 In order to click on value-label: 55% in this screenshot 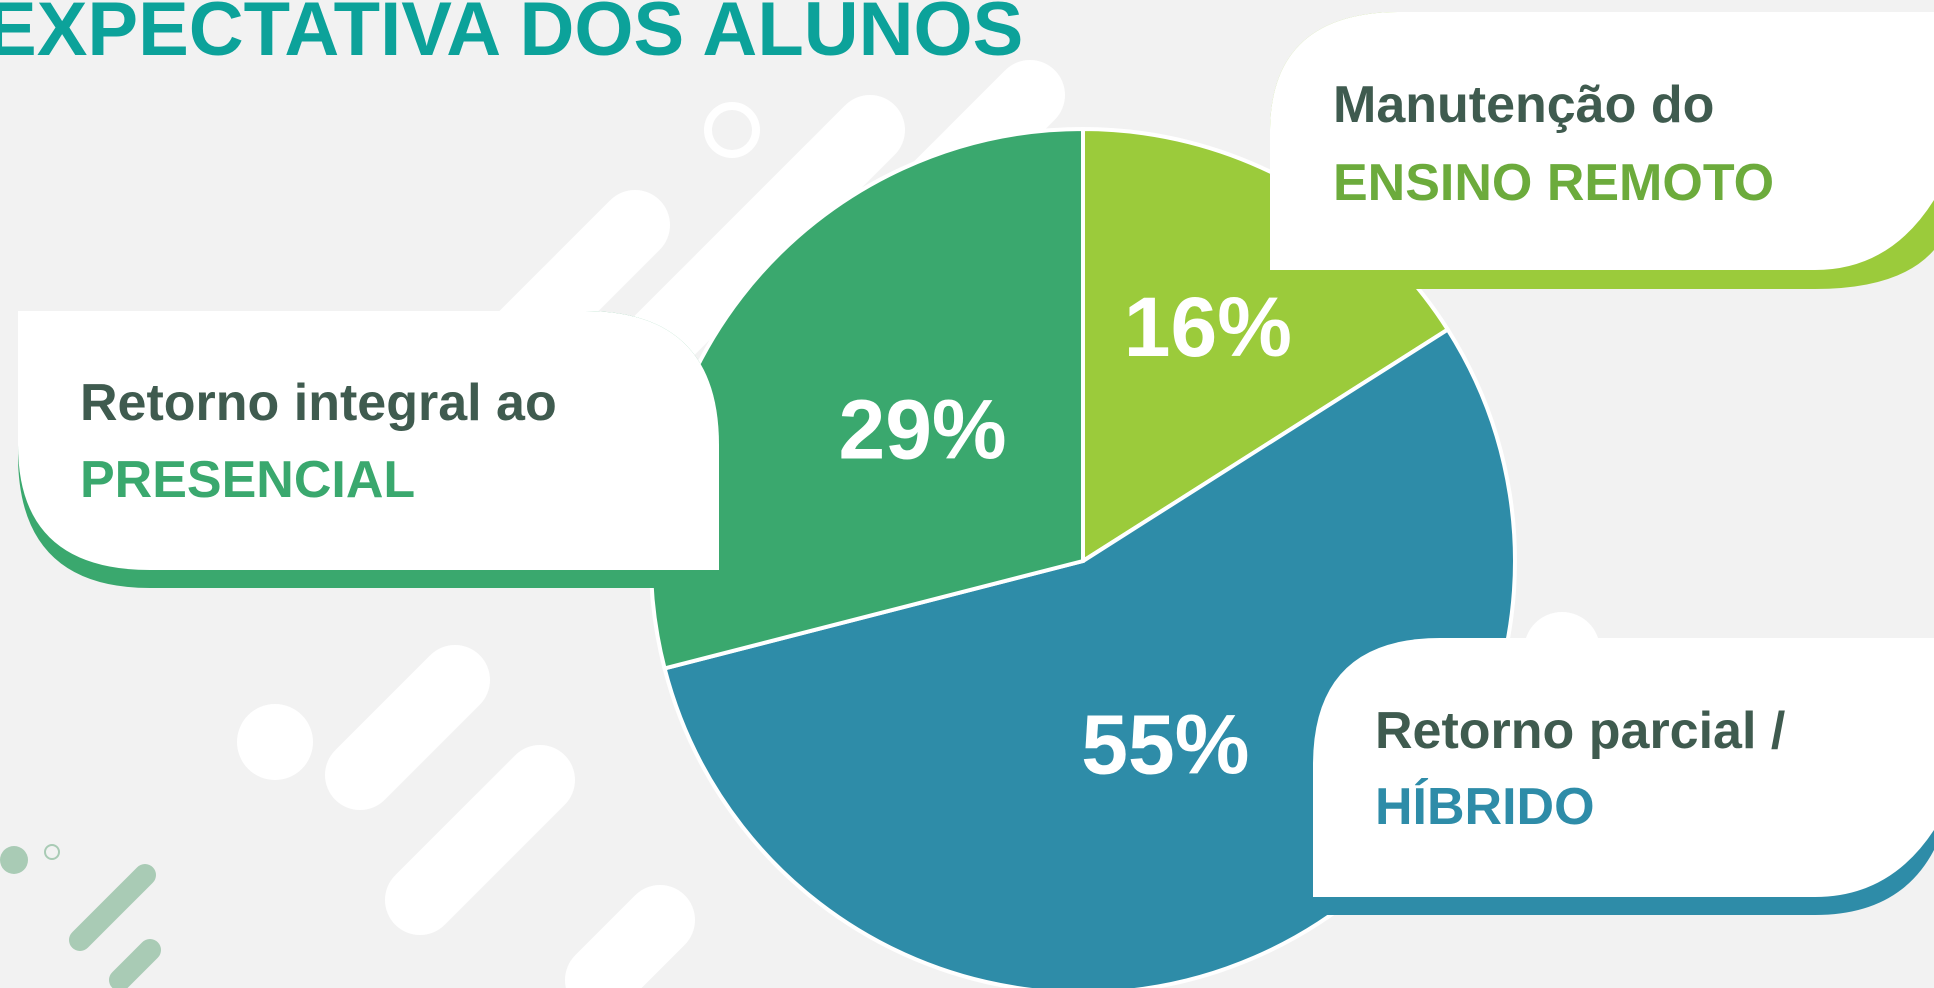, I will do `click(1165, 744)`.